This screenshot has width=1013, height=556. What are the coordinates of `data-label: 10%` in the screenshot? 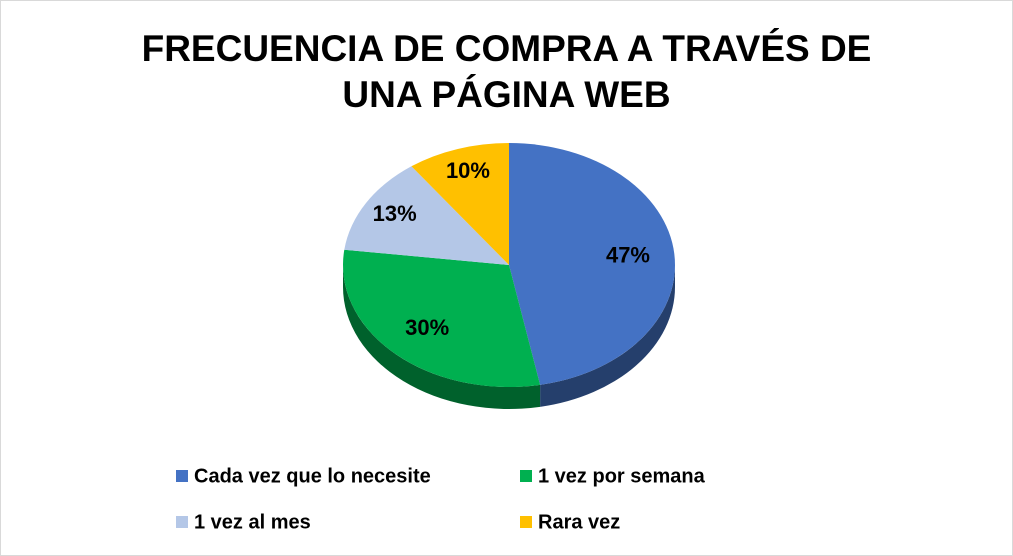 It's located at (468, 170).